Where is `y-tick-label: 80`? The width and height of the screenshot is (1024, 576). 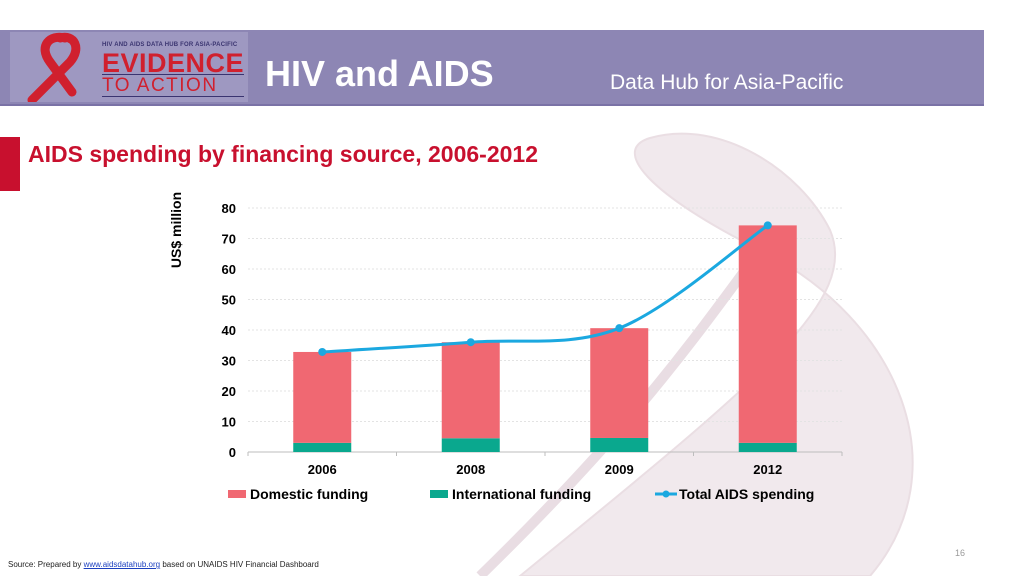 y-tick-label: 80 is located at coordinates (229, 208).